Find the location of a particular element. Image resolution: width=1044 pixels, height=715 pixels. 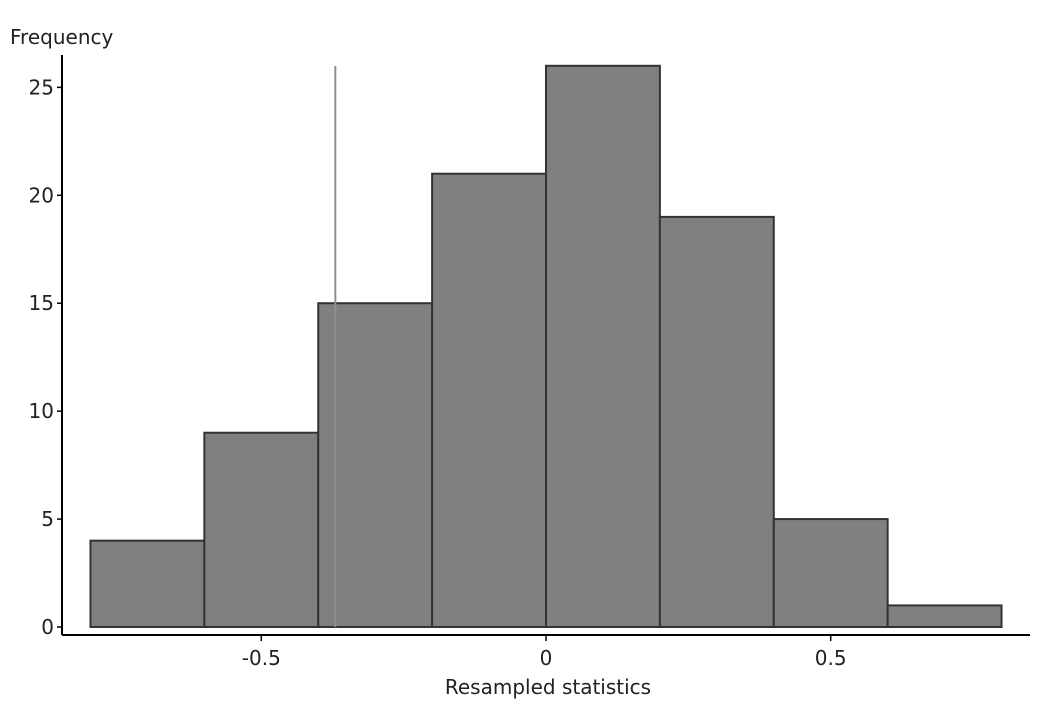

y-tick-label: 25 is located at coordinates (41, 87).